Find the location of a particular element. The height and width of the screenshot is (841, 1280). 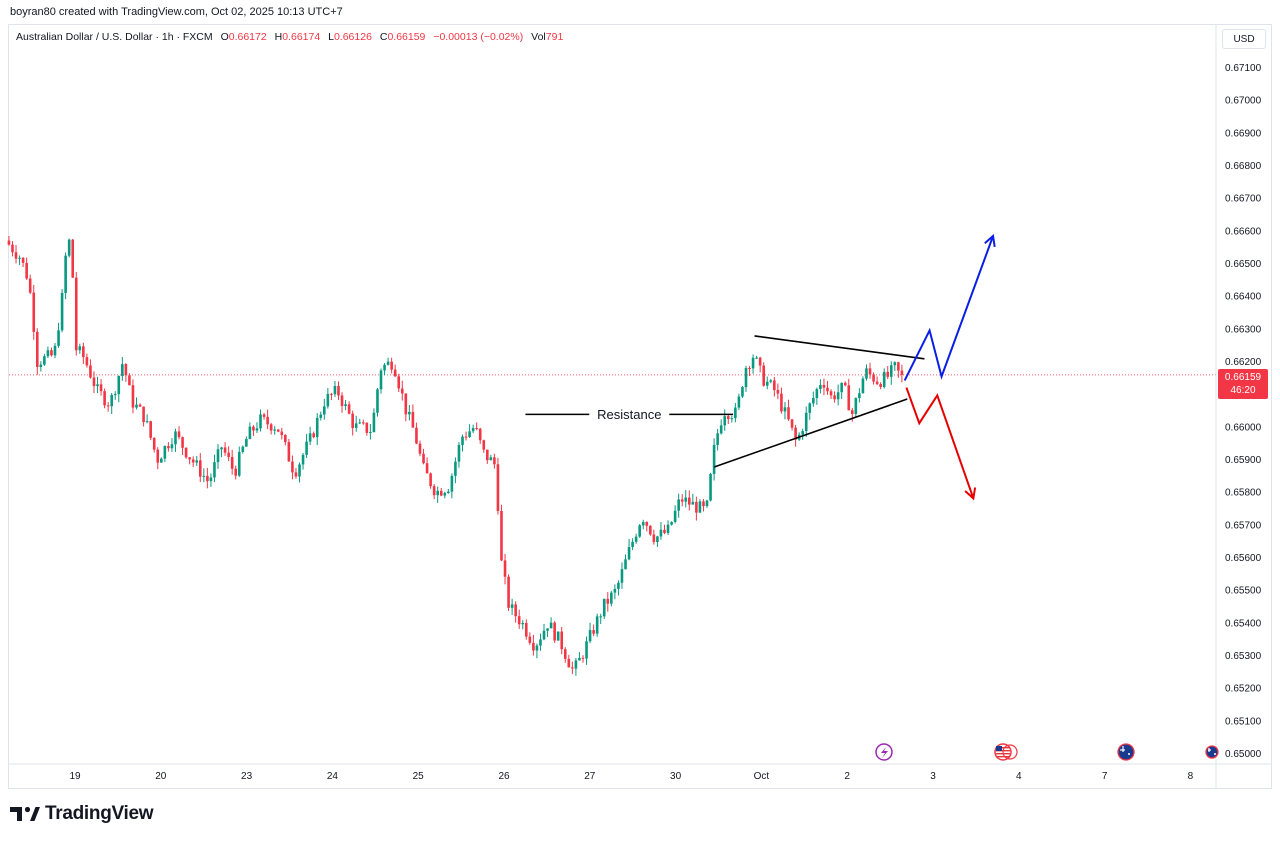

price-tick-label: 0.66900 is located at coordinates (1243, 133).